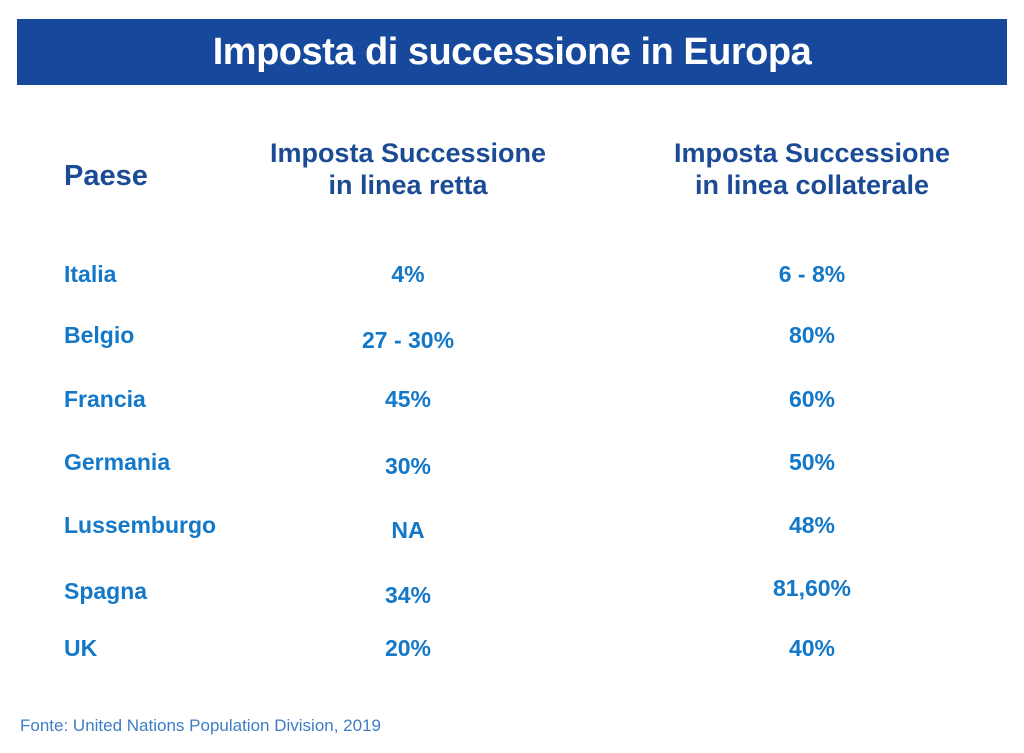  I want to click on title-banner: Imposta di successione in Europa, so click(512, 52).